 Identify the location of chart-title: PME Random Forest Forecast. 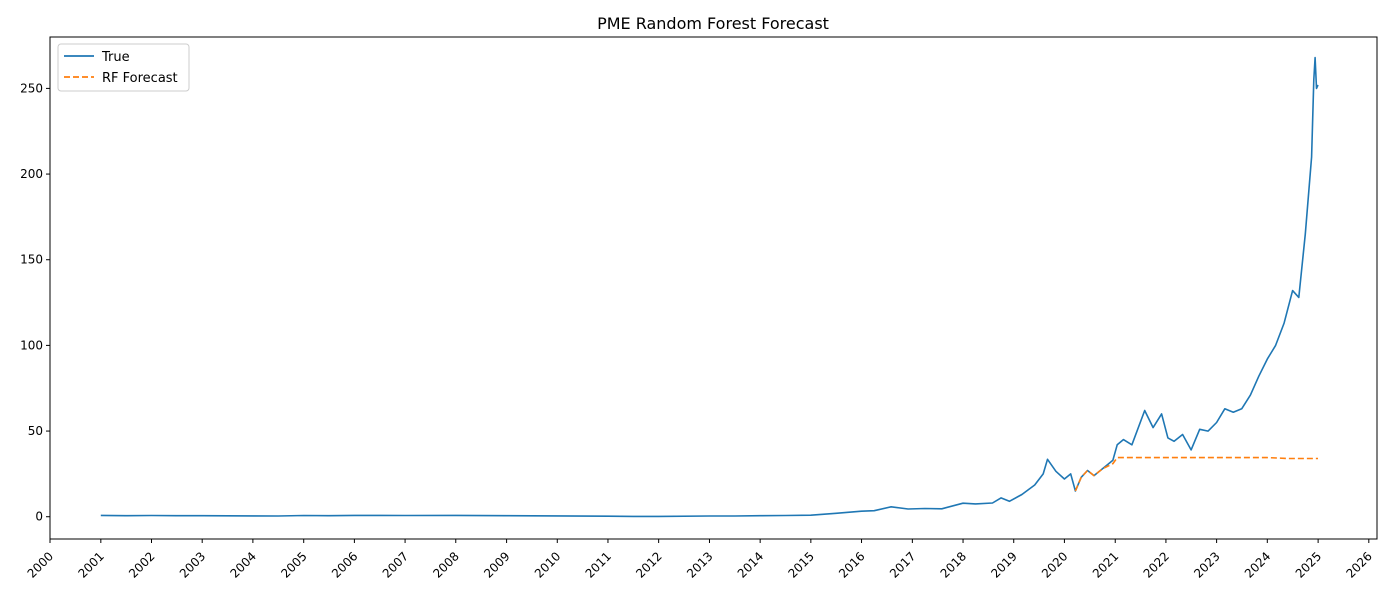
(713, 23).